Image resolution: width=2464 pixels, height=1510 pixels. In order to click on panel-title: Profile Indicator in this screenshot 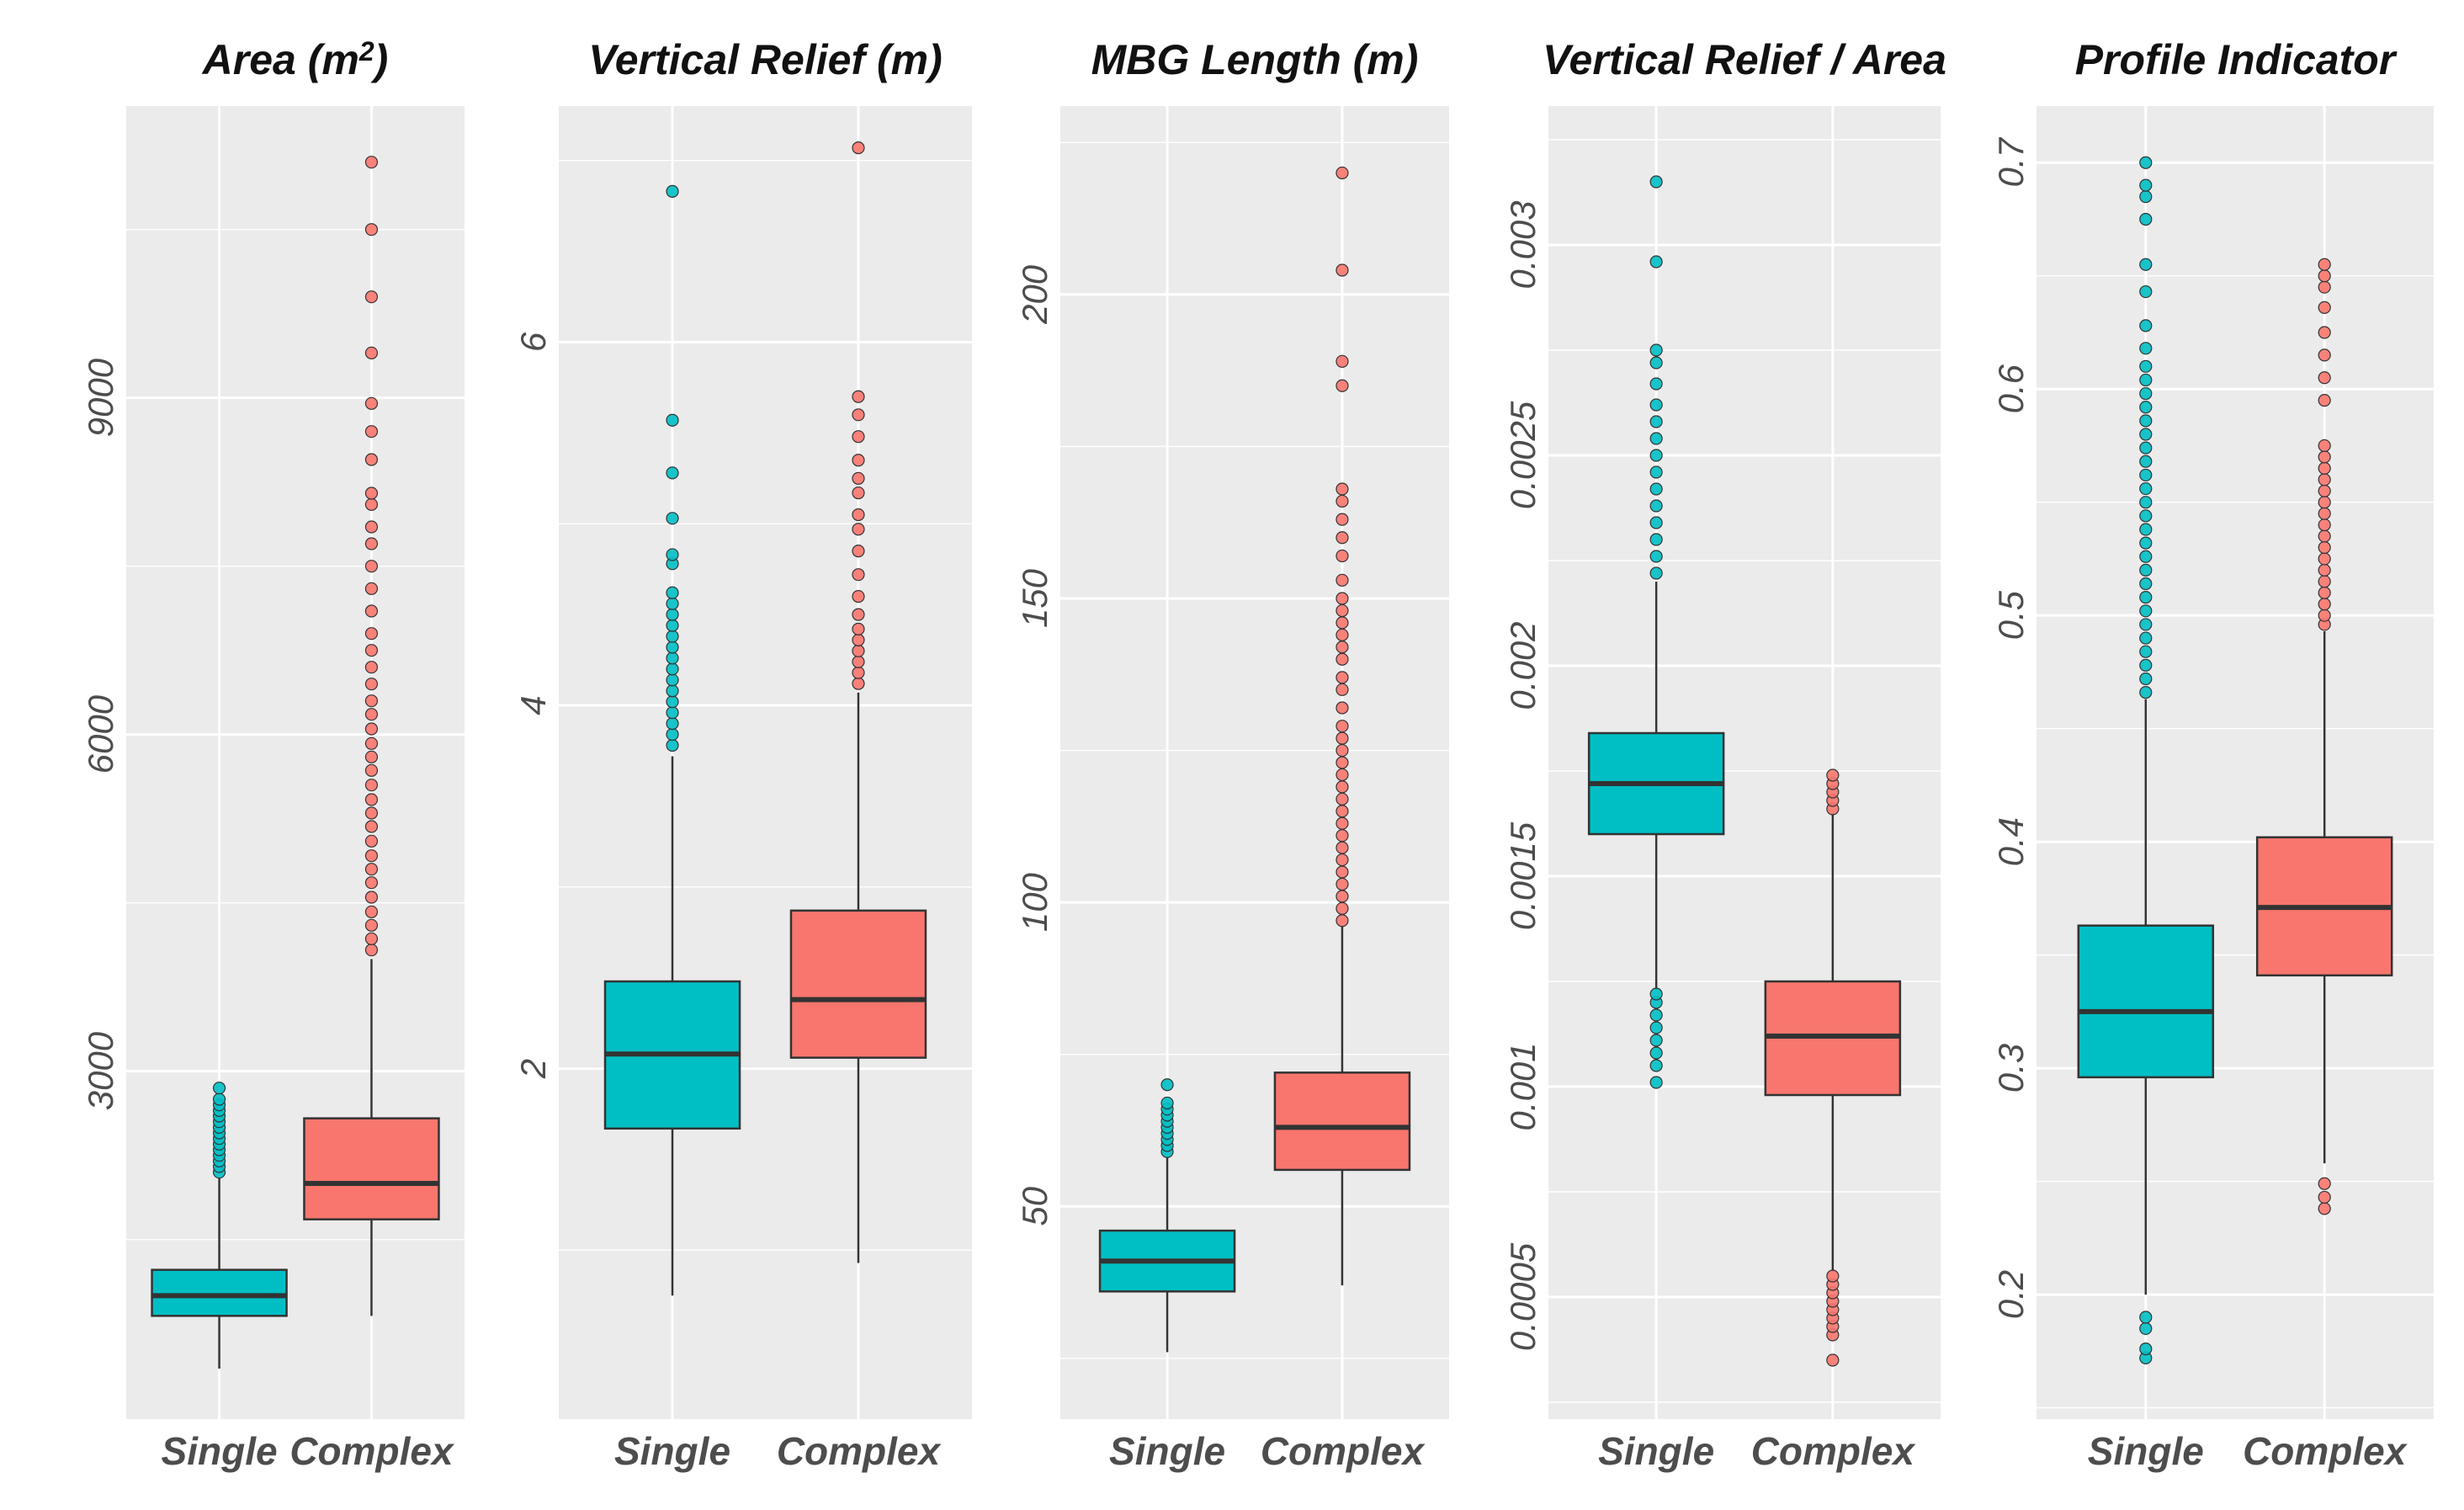, I will do `click(2236, 59)`.